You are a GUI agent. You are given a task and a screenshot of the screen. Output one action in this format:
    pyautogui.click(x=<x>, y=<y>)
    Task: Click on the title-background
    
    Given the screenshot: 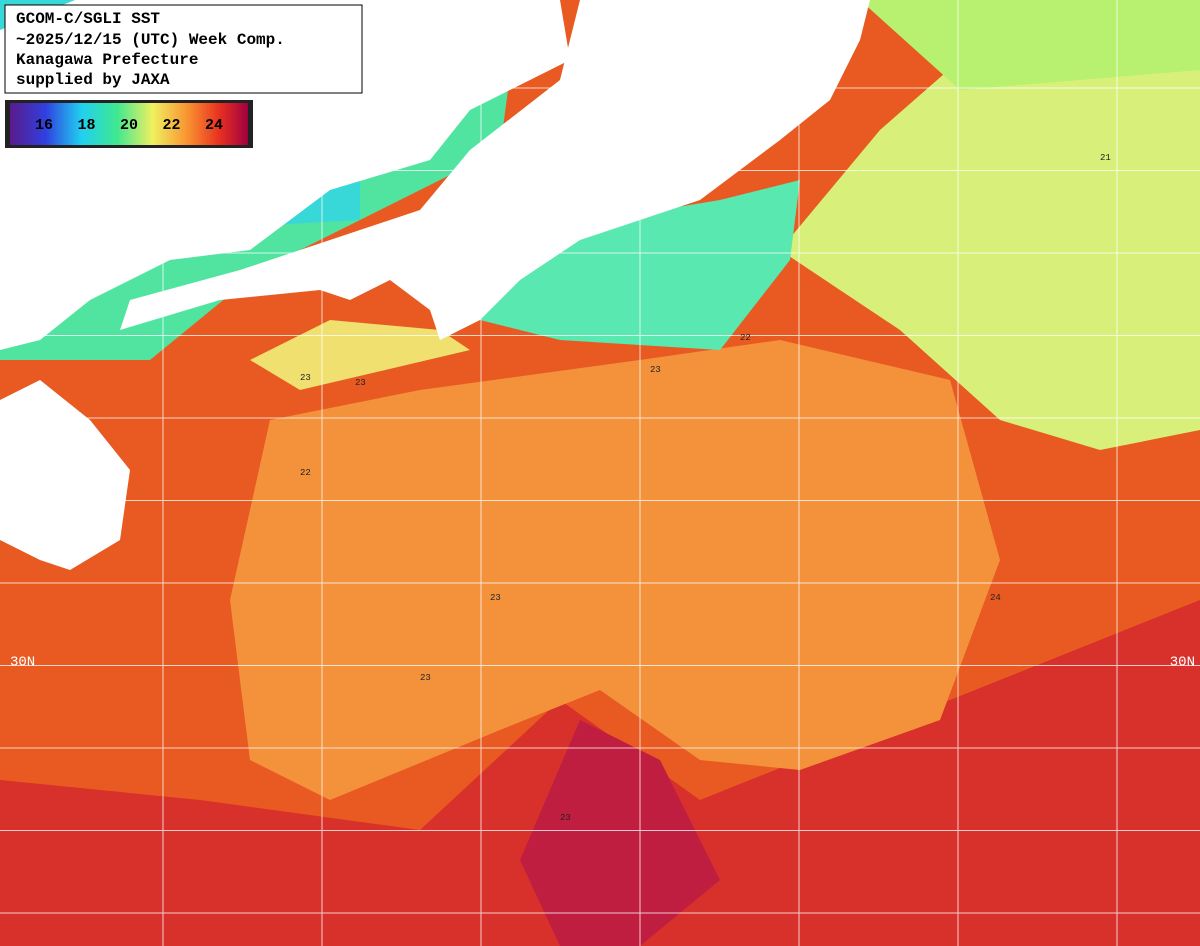 What is the action you would take?
    pyautogui.click(x=183, y=49)
    